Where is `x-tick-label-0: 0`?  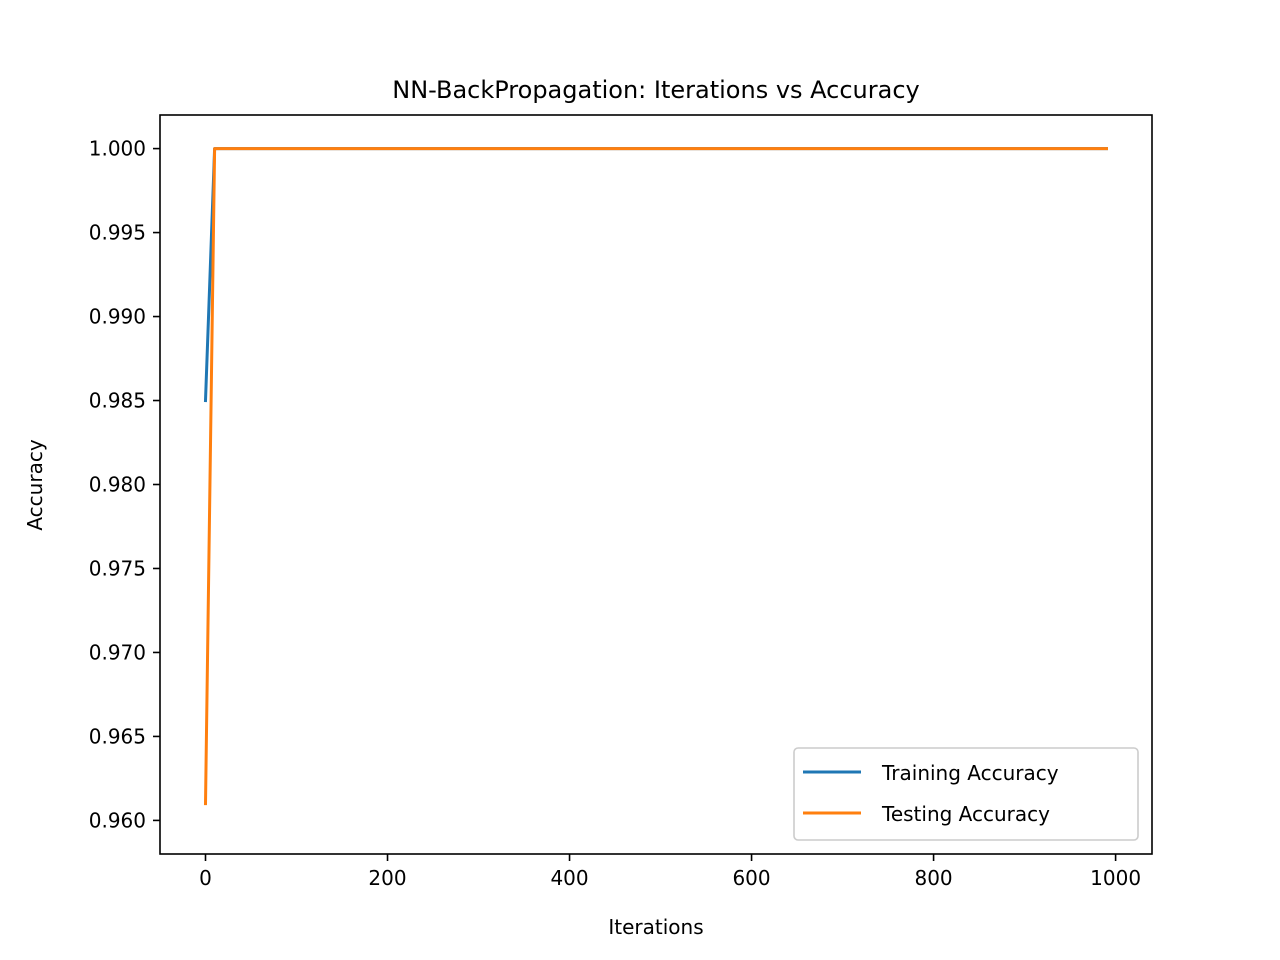 x-tick-label-0: 0 is located at coordinates (205, 878).